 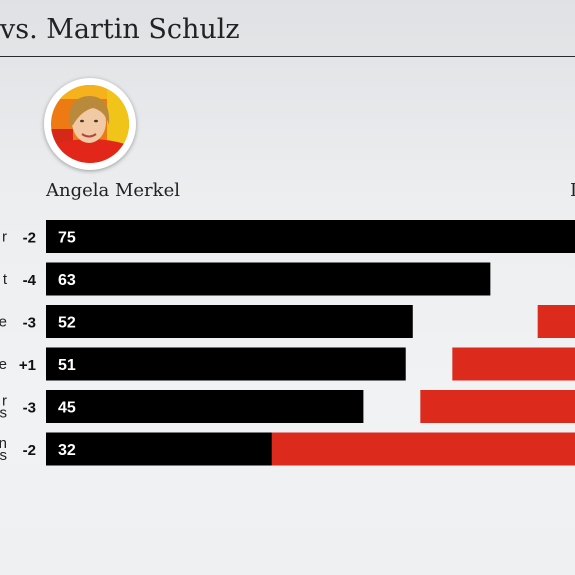 I want to click on change-label: +1, so click(x=27, y=365).